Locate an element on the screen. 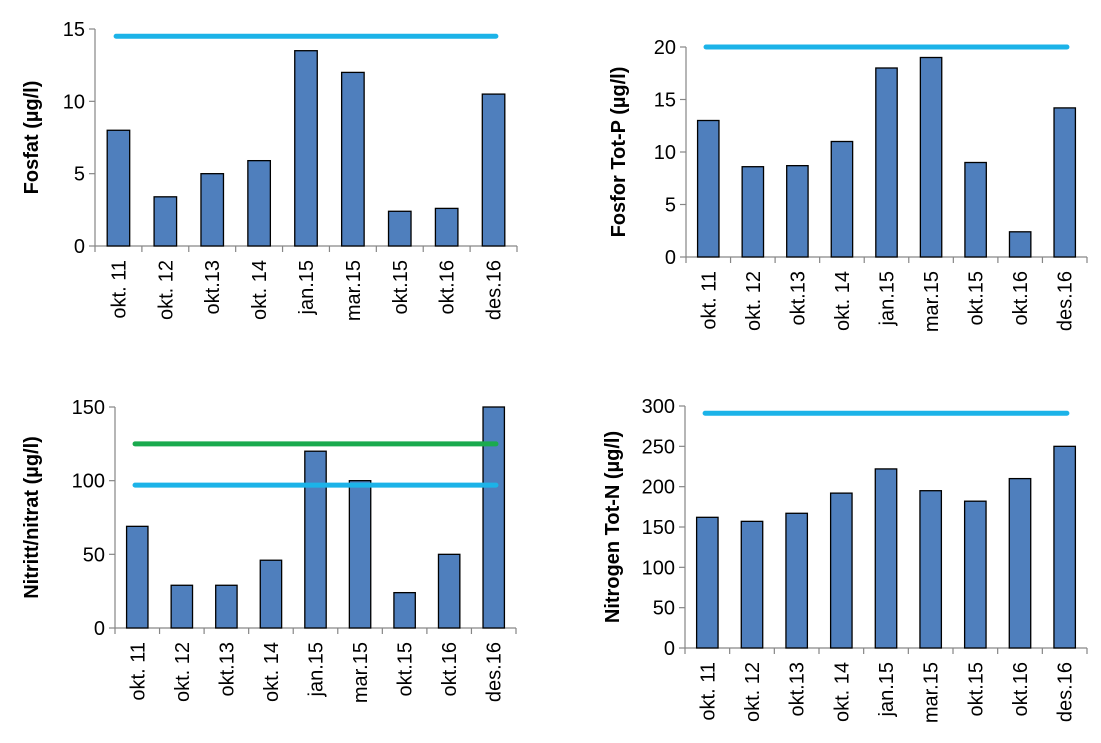  y-axis-label: Nitritt/nitrat (µg/l) is located at coordinates (32, 517).